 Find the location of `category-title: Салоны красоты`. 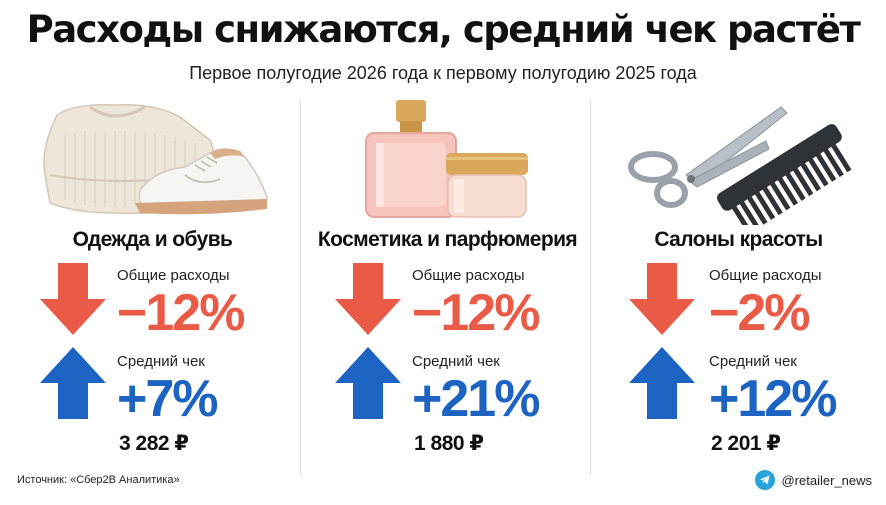

category-title: Салоны красоты is located at coordinates (738, 239).